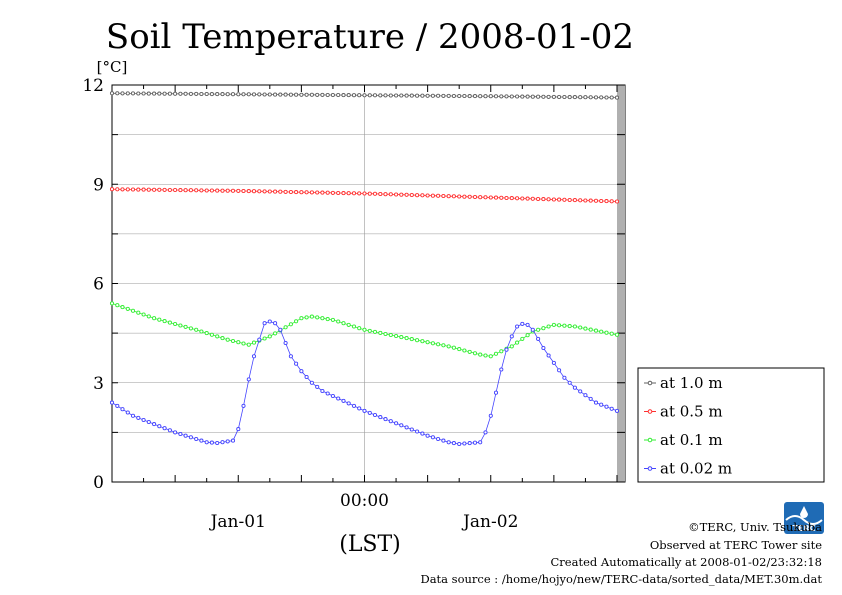 This screenshot has height=595, width=842. What do you see at coordinates (804, 528) in the screenshot?
I see `terc-logo-text: TERC` at bounding box center [804, 528].